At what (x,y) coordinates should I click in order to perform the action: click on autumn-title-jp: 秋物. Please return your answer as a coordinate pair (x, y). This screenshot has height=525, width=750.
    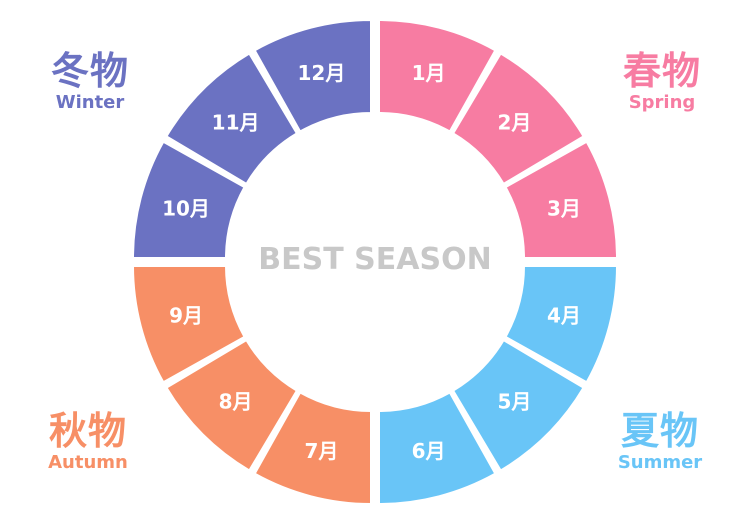
    Looking at the image, I should click on (87, 431).